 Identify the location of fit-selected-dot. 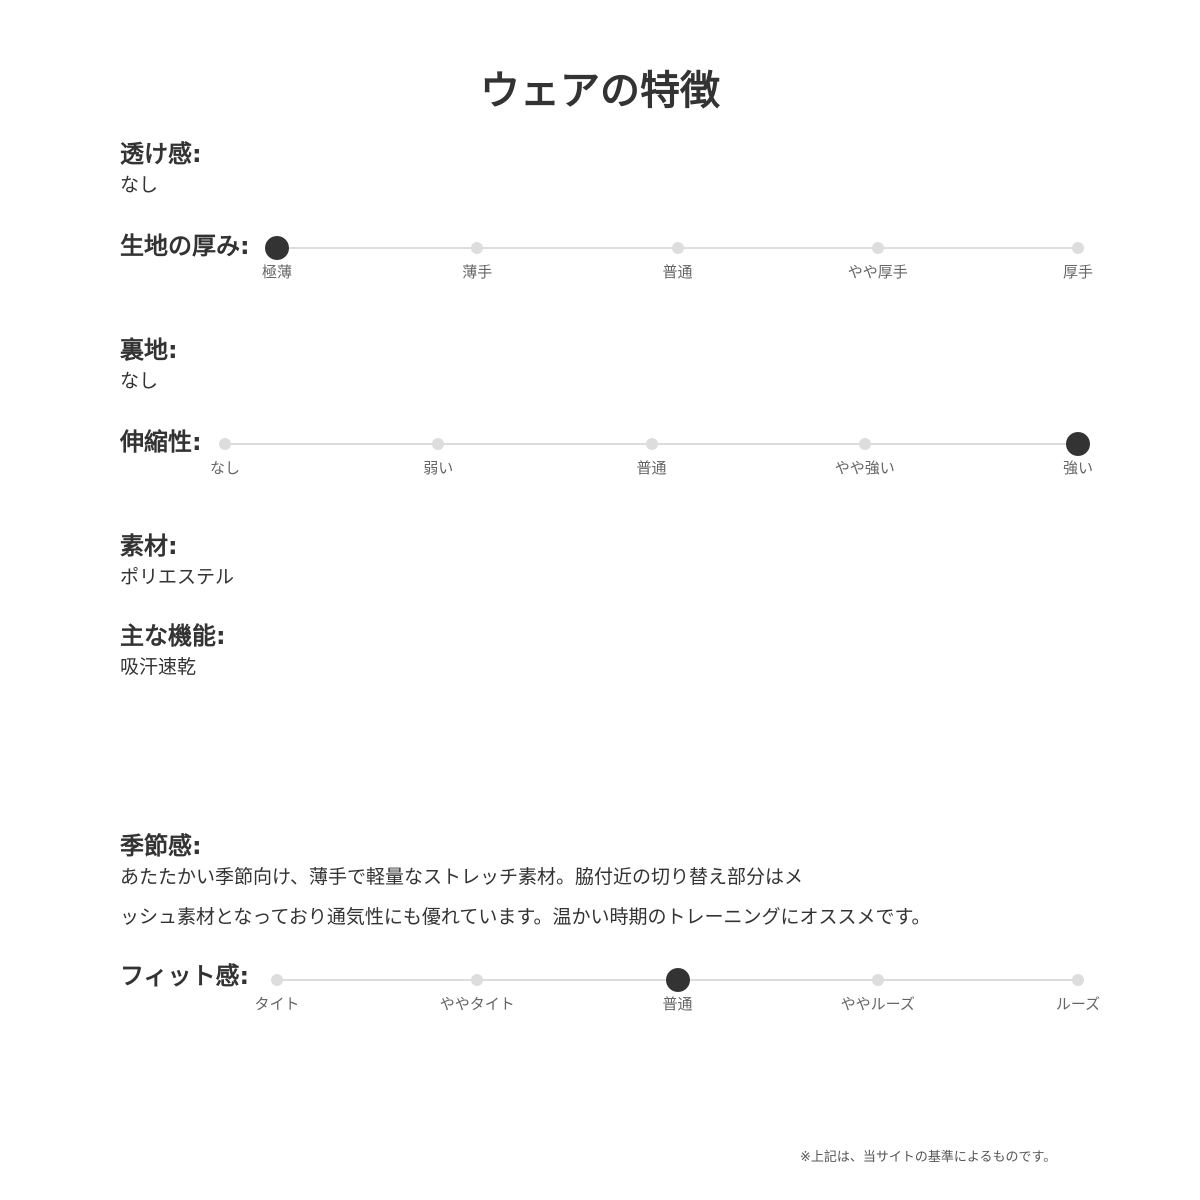
(677, 980).